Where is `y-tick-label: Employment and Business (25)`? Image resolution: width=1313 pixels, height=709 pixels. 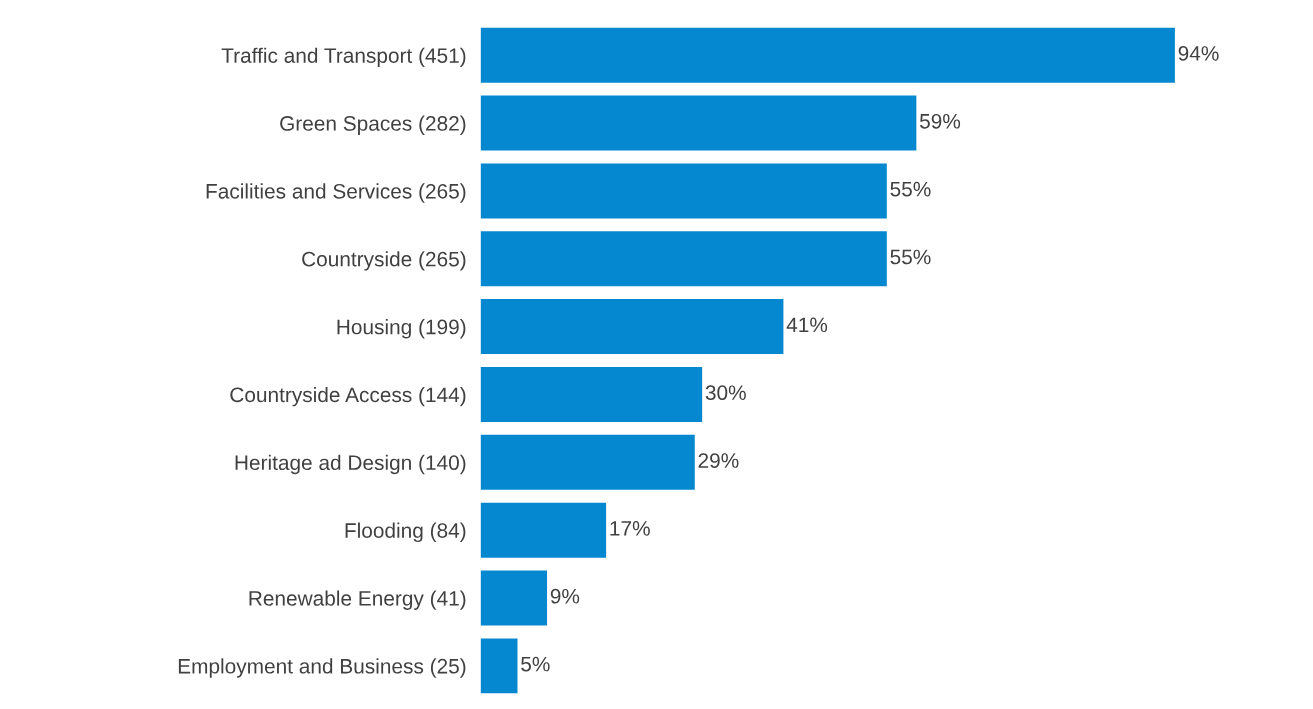 y-tick-label: Employment and Business (25) is located at coordinates (322, 668).